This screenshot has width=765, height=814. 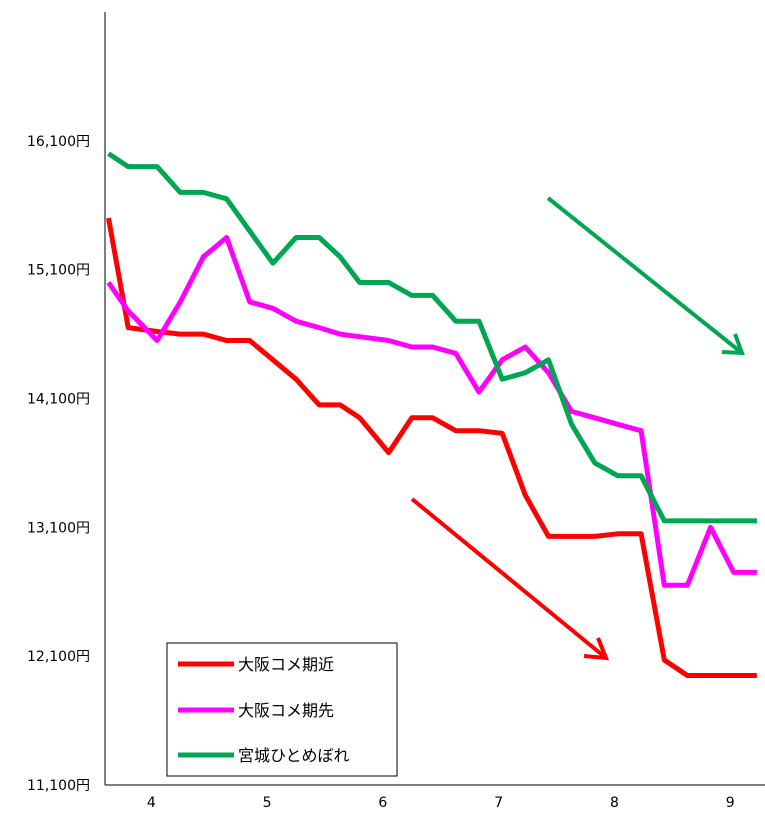 I want to click on y-tick-label: 16,100円, so click(x=58, y=142).